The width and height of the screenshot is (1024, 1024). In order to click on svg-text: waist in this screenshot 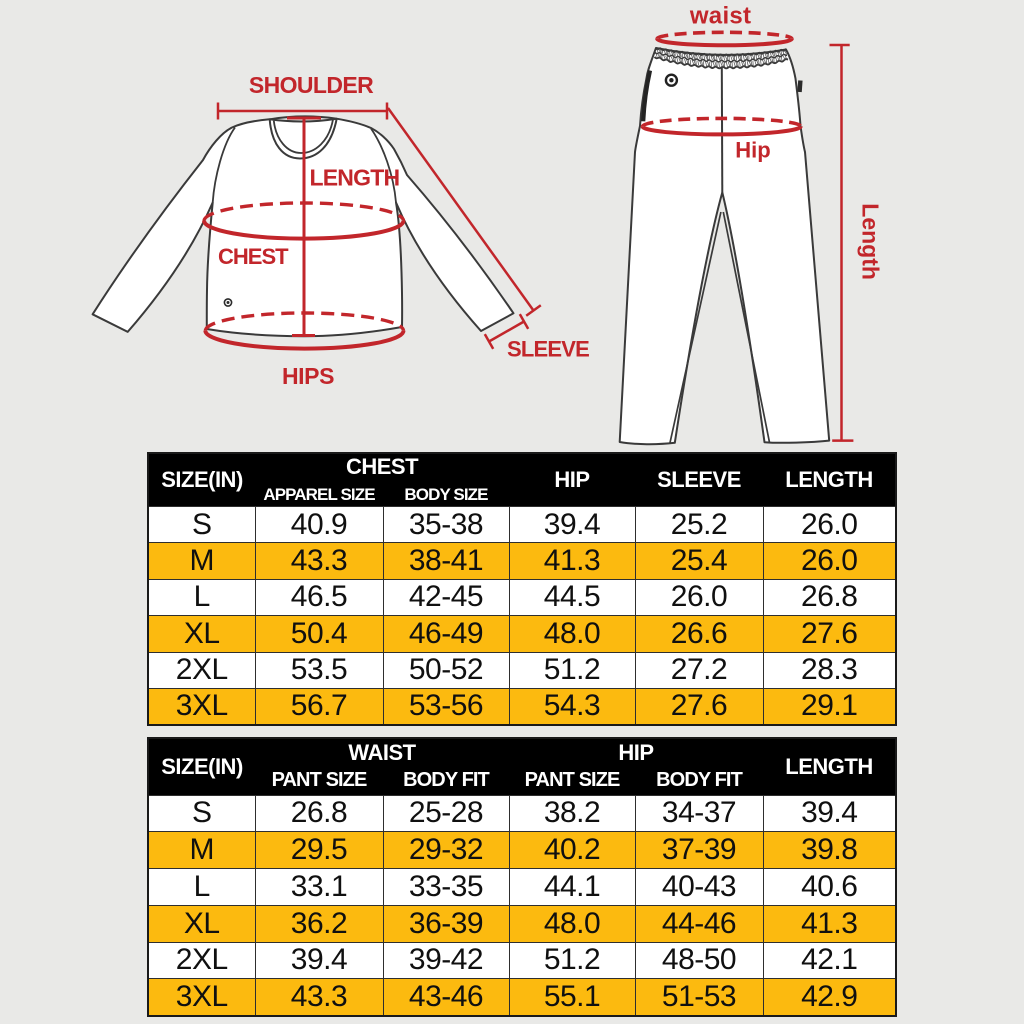, I will do `click(720, 16)`.